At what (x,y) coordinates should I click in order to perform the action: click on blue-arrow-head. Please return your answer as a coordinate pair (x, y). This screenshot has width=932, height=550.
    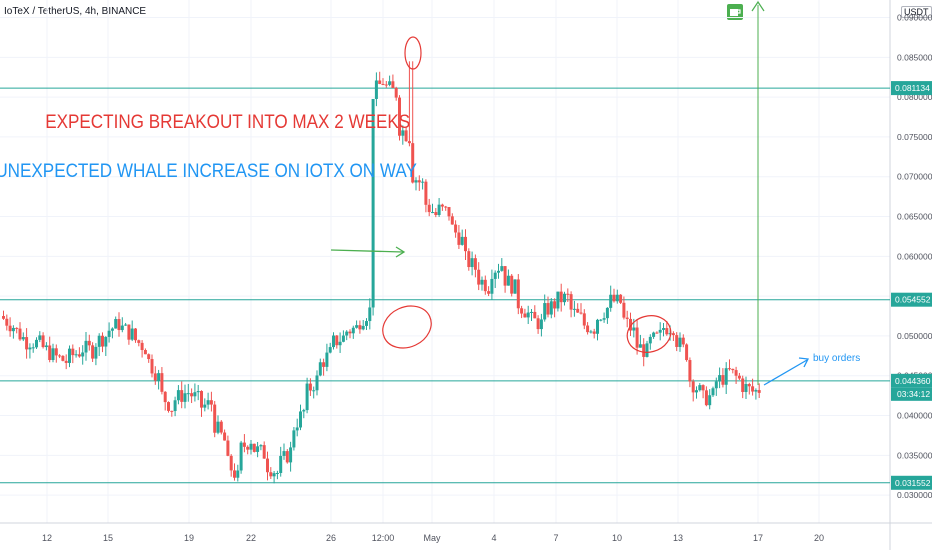
    Looking at the image, I should click on (803, 362).